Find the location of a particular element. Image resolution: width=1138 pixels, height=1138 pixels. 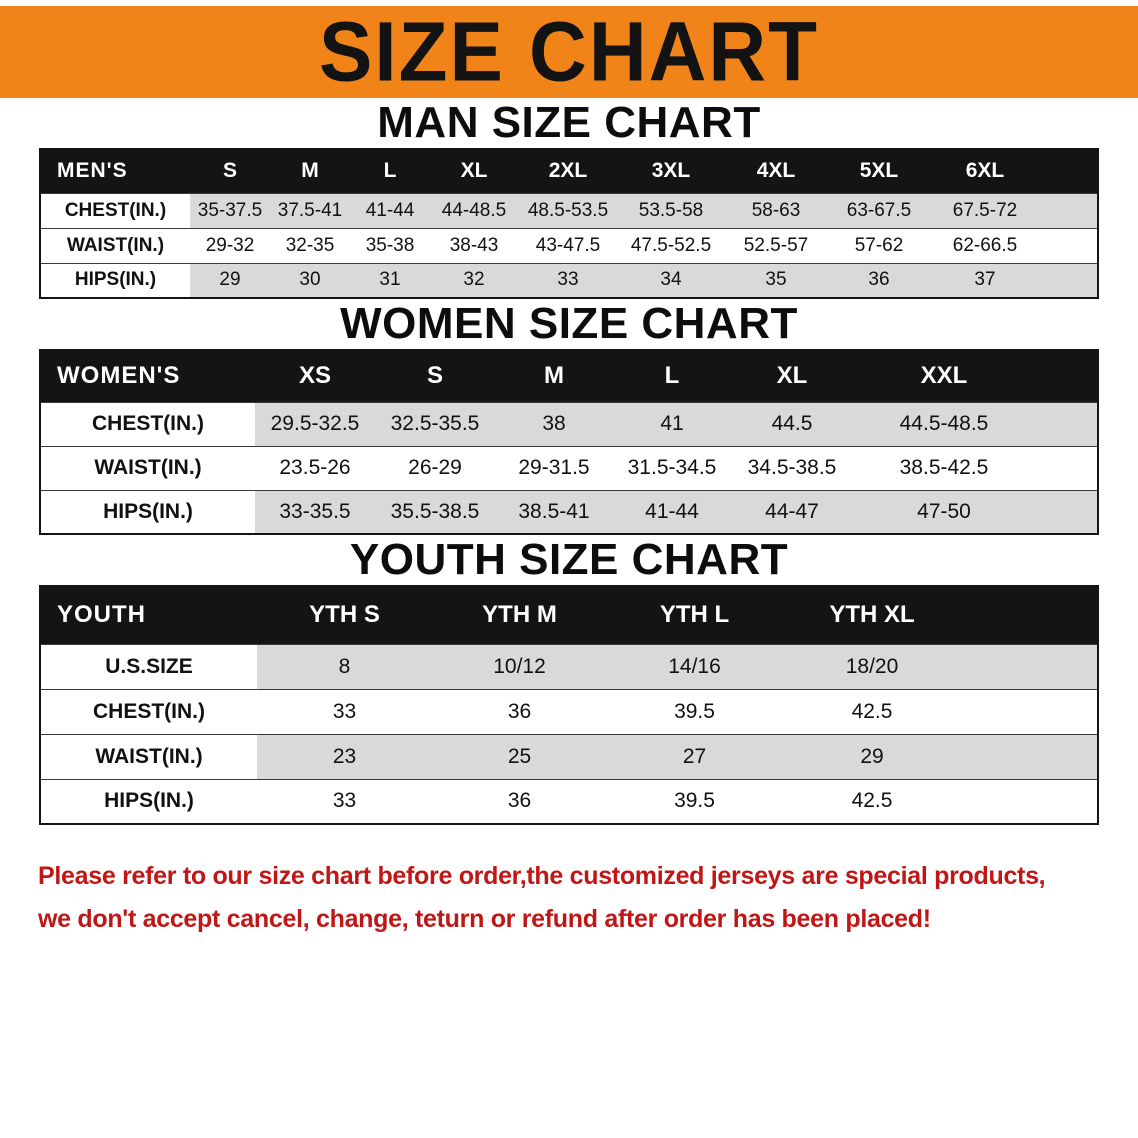

size-cell: 31 is located at coordinates (390, 280).